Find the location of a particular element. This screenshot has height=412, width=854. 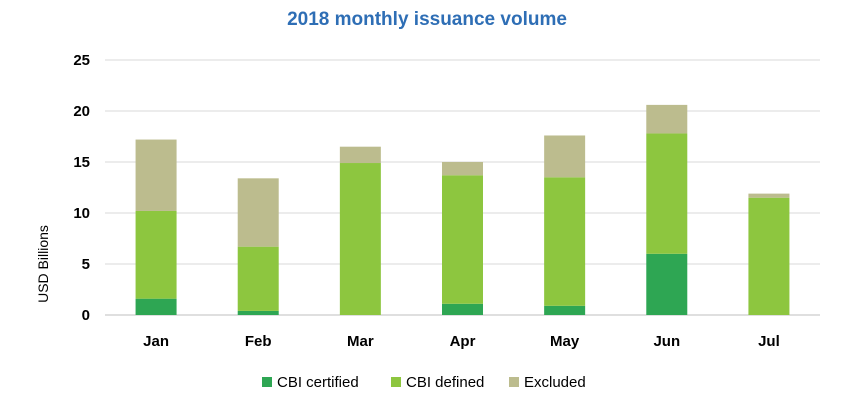

bar-excluded-may is located at coordinates (565, 156).